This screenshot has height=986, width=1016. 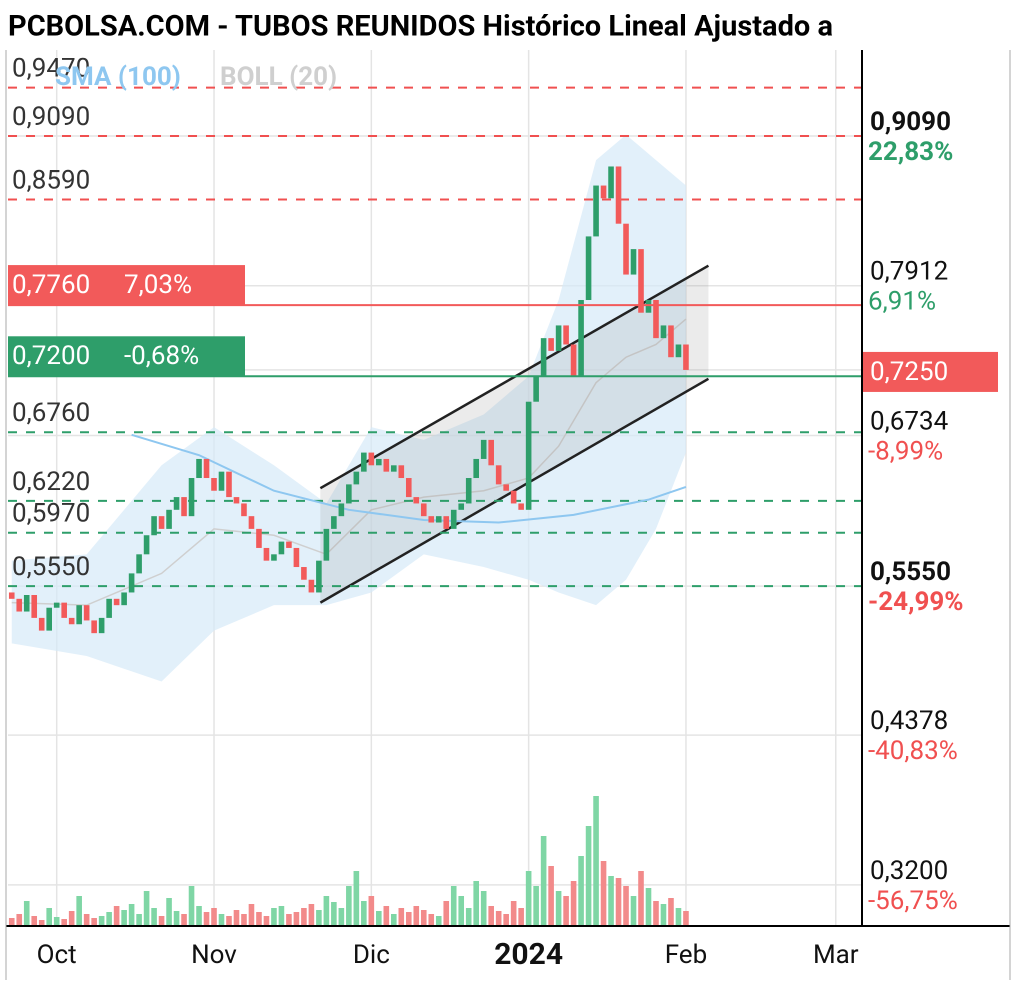 I want to click on y-tick-change: -56,75%, so click(x=913, y=901).